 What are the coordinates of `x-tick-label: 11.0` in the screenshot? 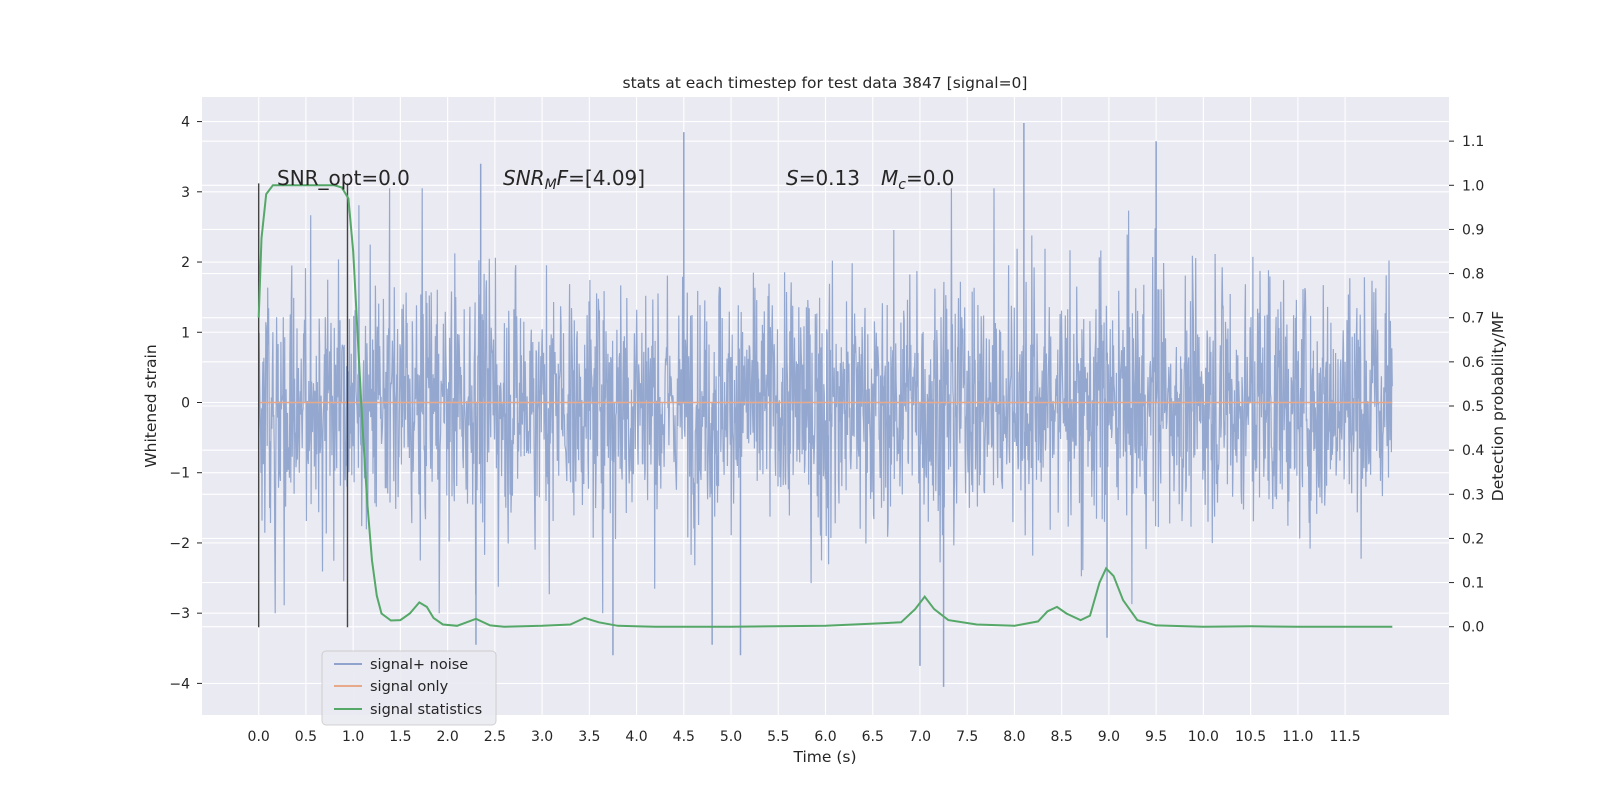 It's located at (1297, 737).